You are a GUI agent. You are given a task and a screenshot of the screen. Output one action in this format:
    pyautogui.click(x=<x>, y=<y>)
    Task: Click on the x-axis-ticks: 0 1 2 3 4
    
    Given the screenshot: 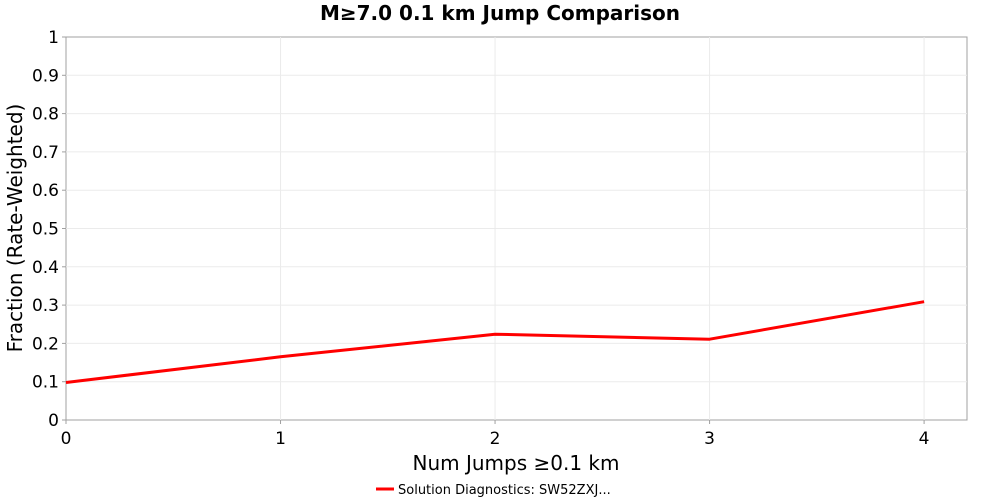 What is the action you would take?
    pyautogui.click(x=495, y=434)
    